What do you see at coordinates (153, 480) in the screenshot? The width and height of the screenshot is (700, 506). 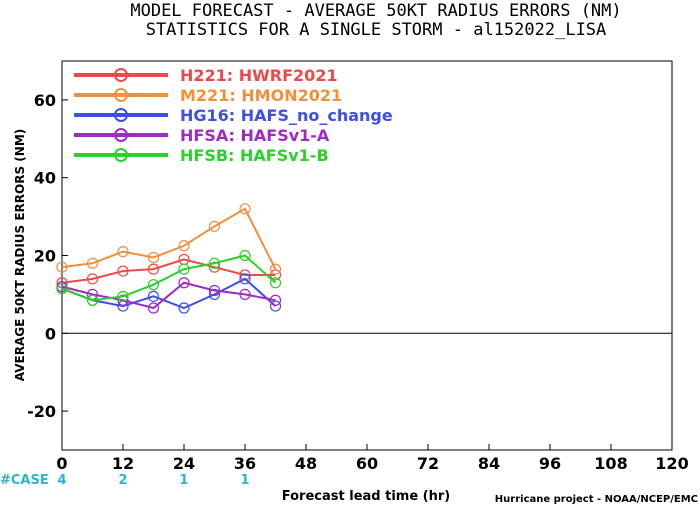 I see `case-counts: 4 2 1 1` at bounding box center [153, 480].